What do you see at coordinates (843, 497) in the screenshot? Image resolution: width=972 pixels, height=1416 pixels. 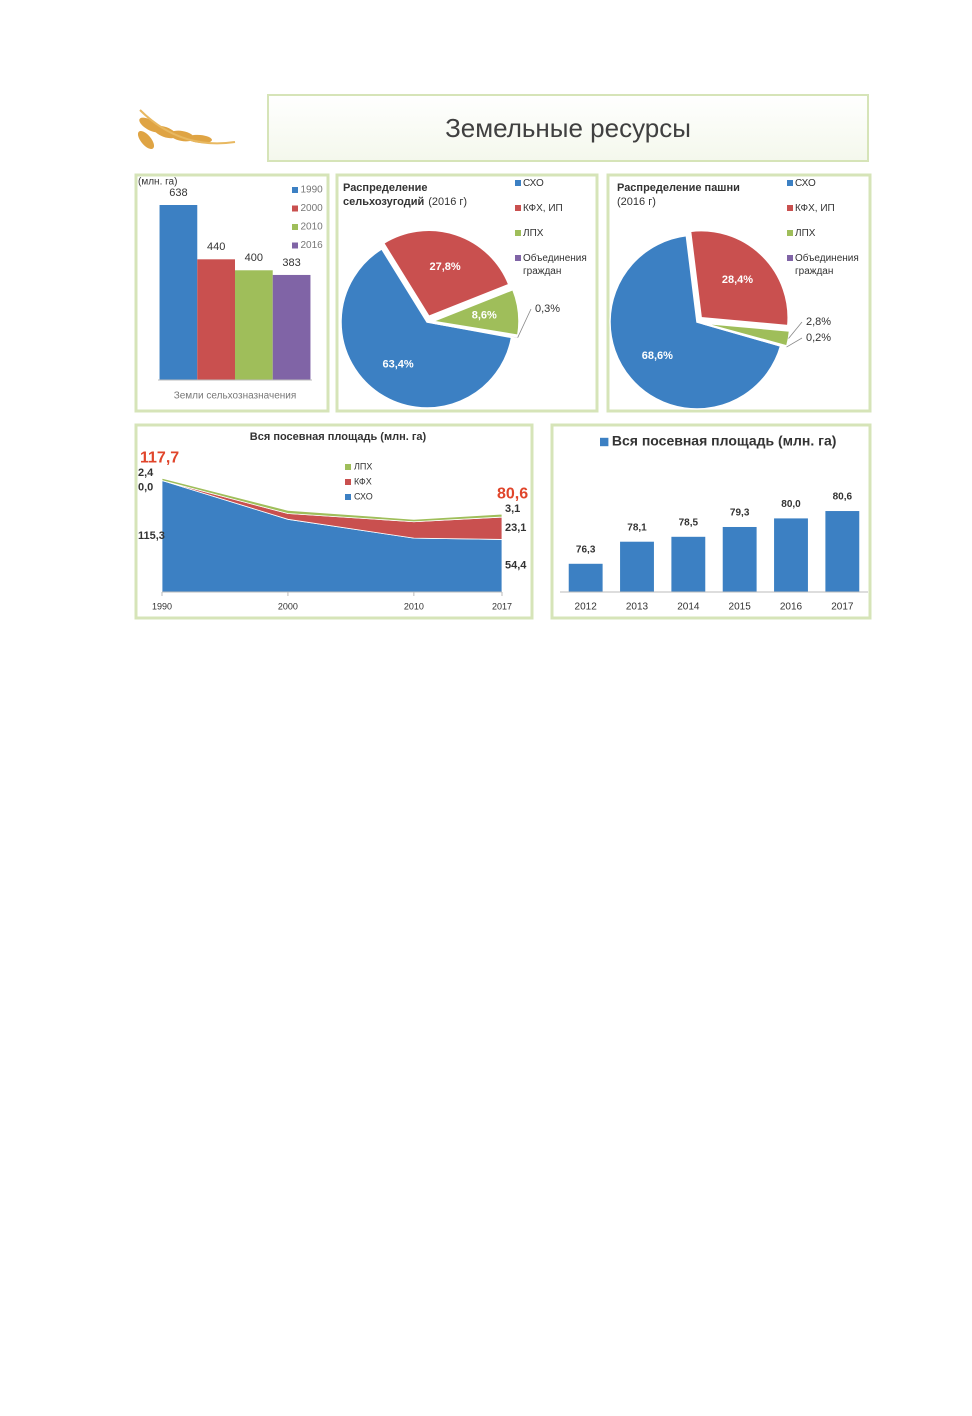 I see `data-label: 80,6` at bounding box center [843, 497].